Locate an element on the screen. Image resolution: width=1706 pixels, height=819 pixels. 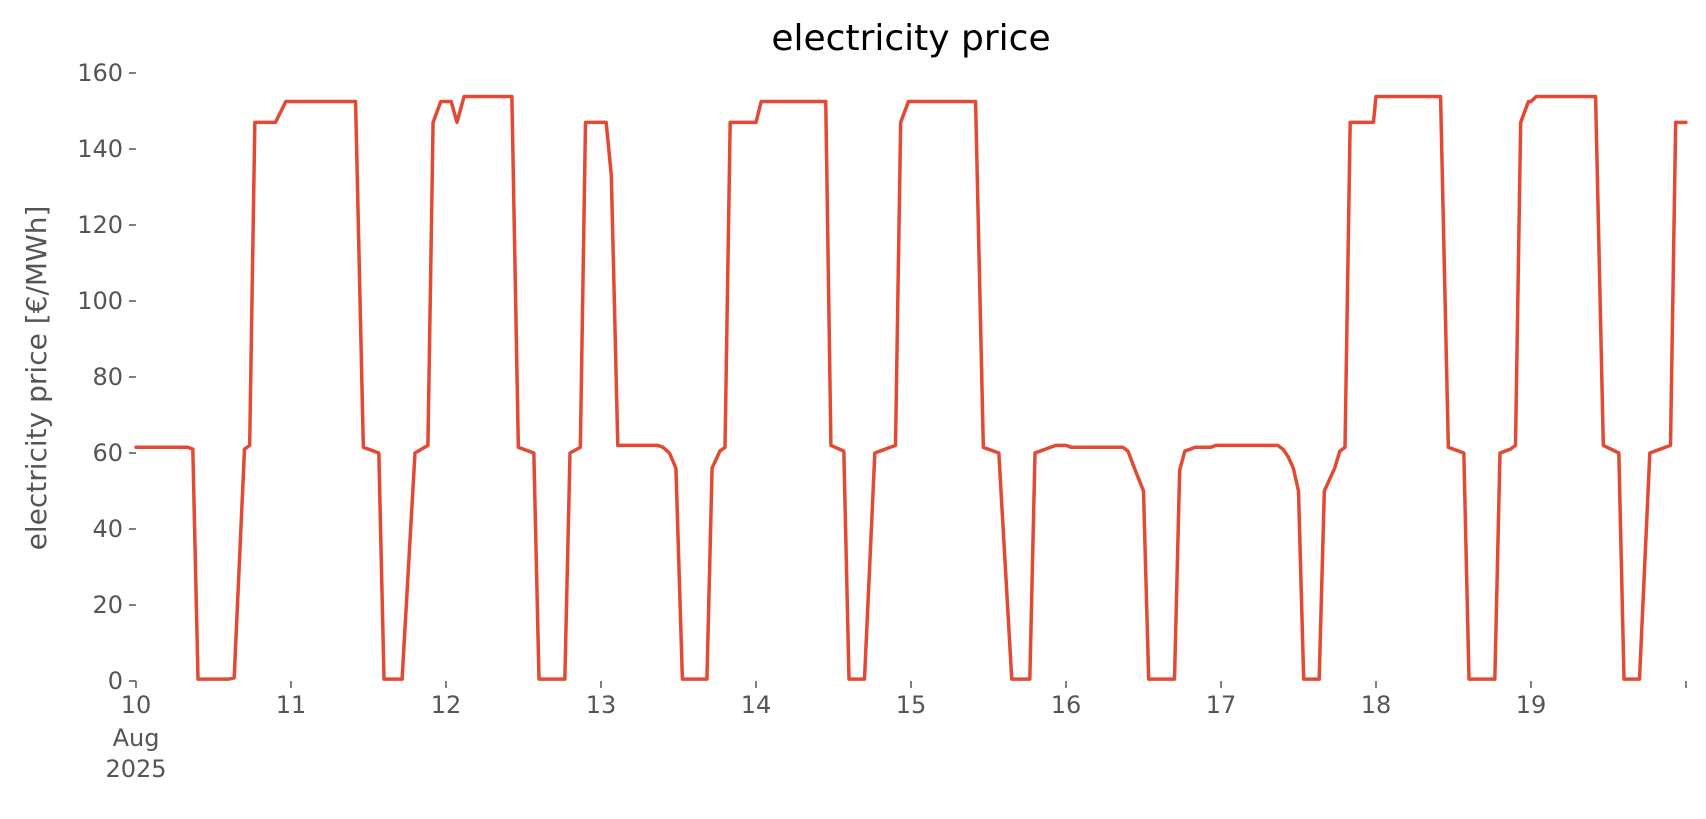
y-tick-label: 60 is located at coordinates (107, 453).